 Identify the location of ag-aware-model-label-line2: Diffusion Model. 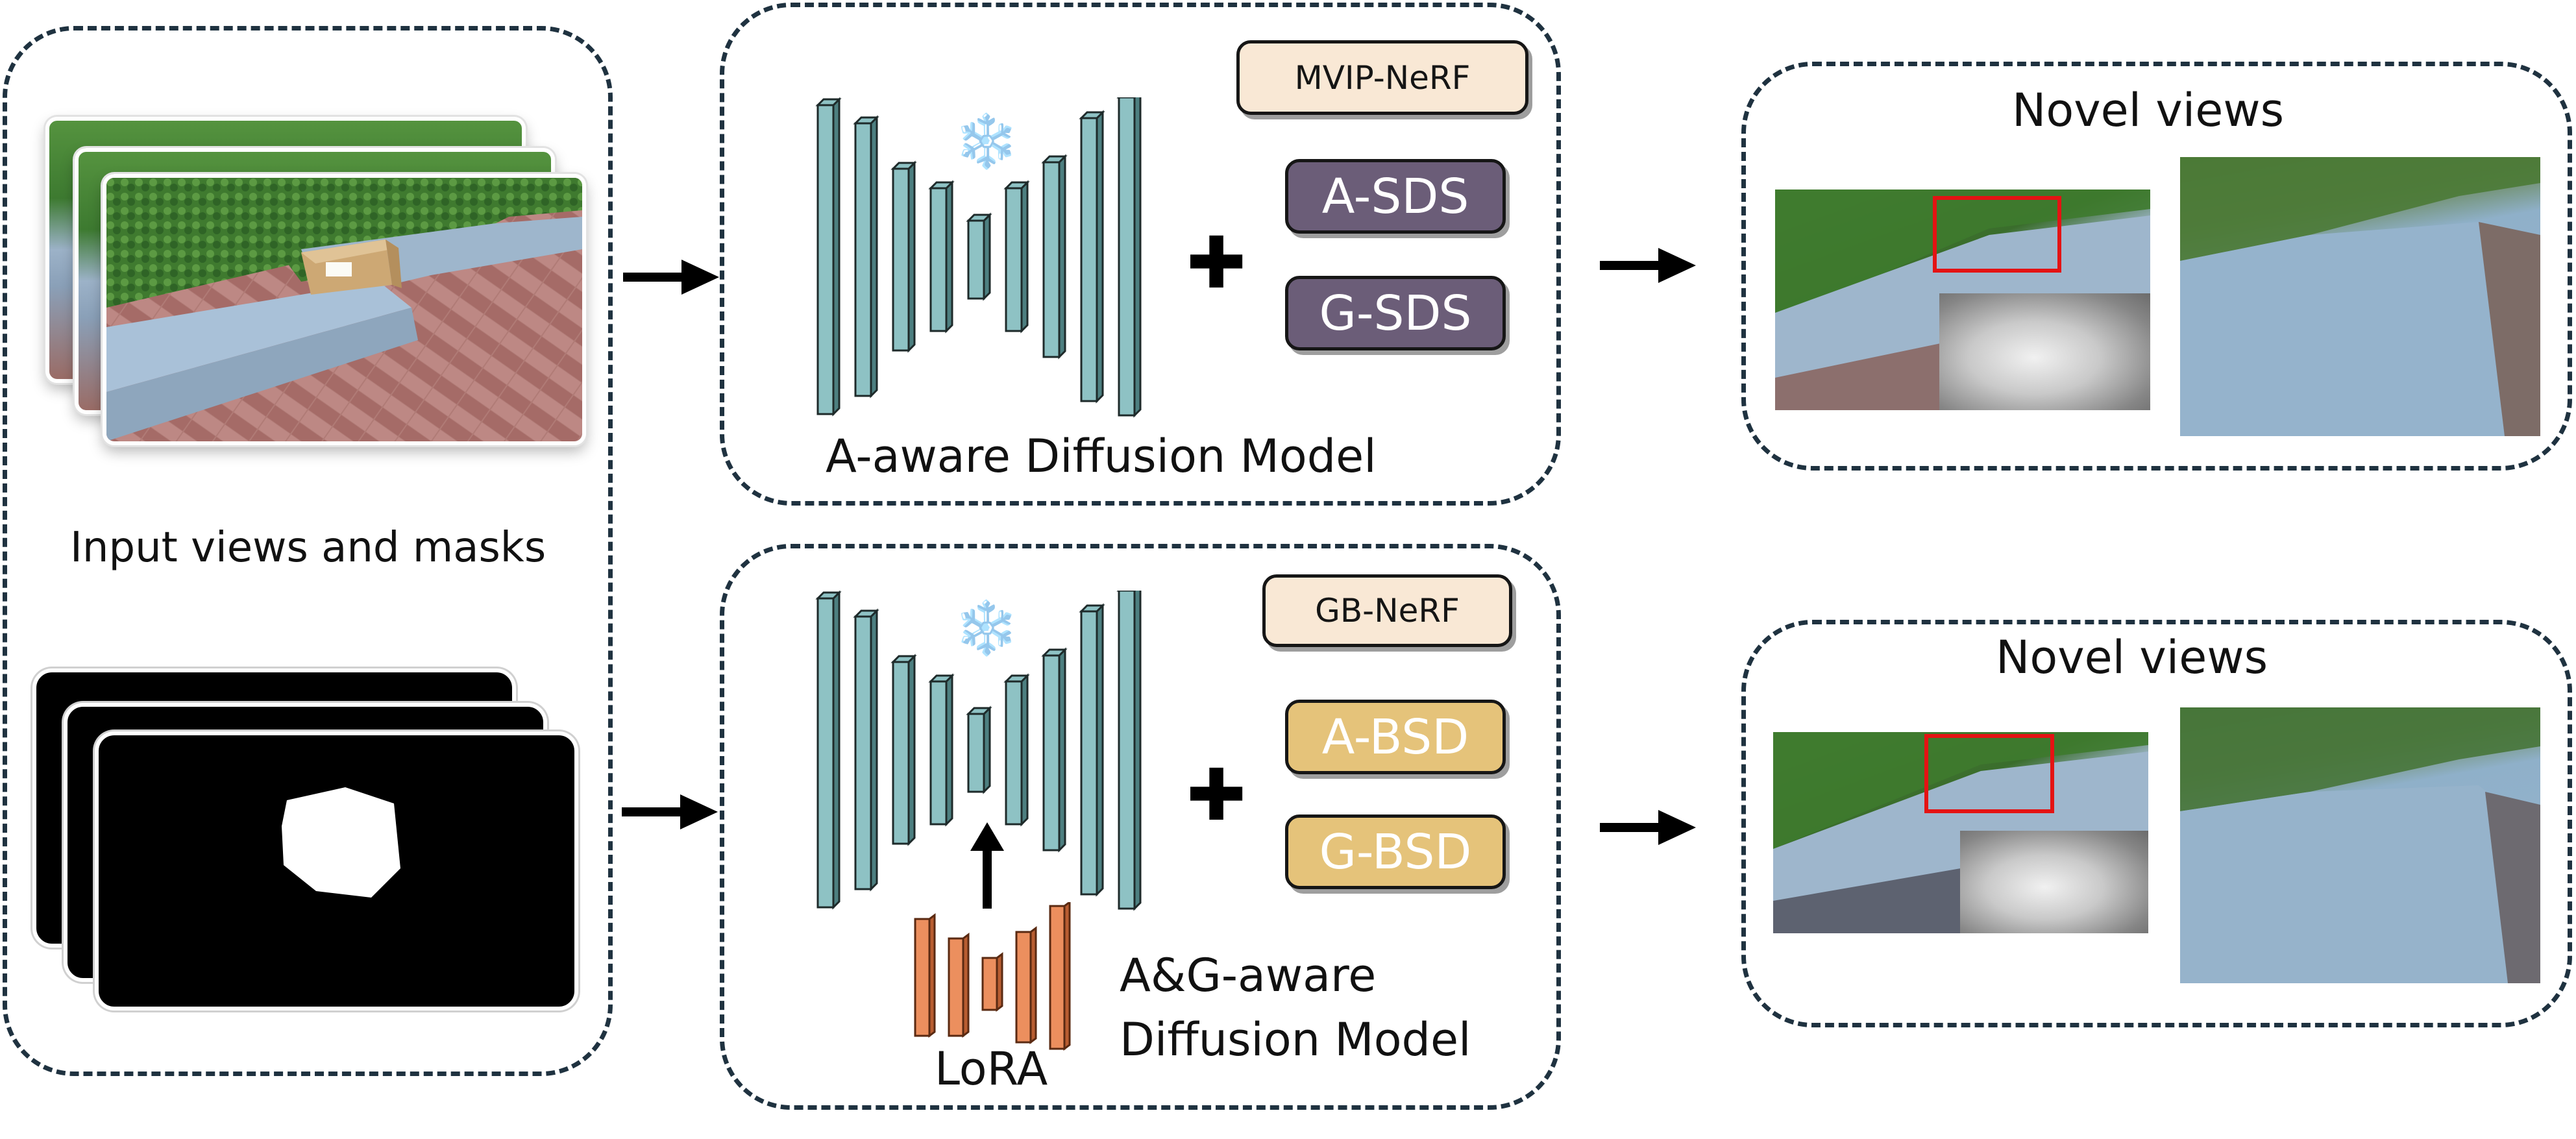
(1295, 1039).